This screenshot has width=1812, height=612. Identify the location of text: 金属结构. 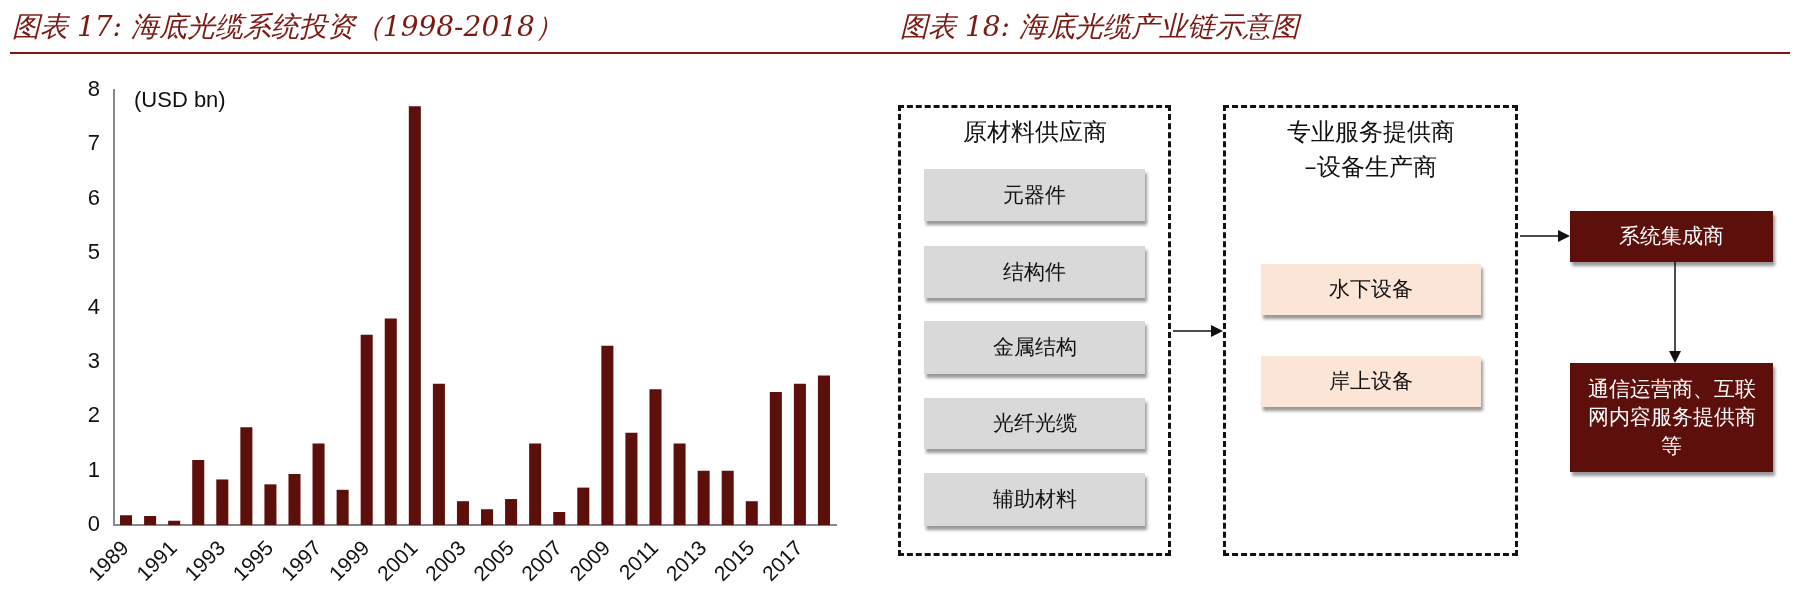
(1034, 347).